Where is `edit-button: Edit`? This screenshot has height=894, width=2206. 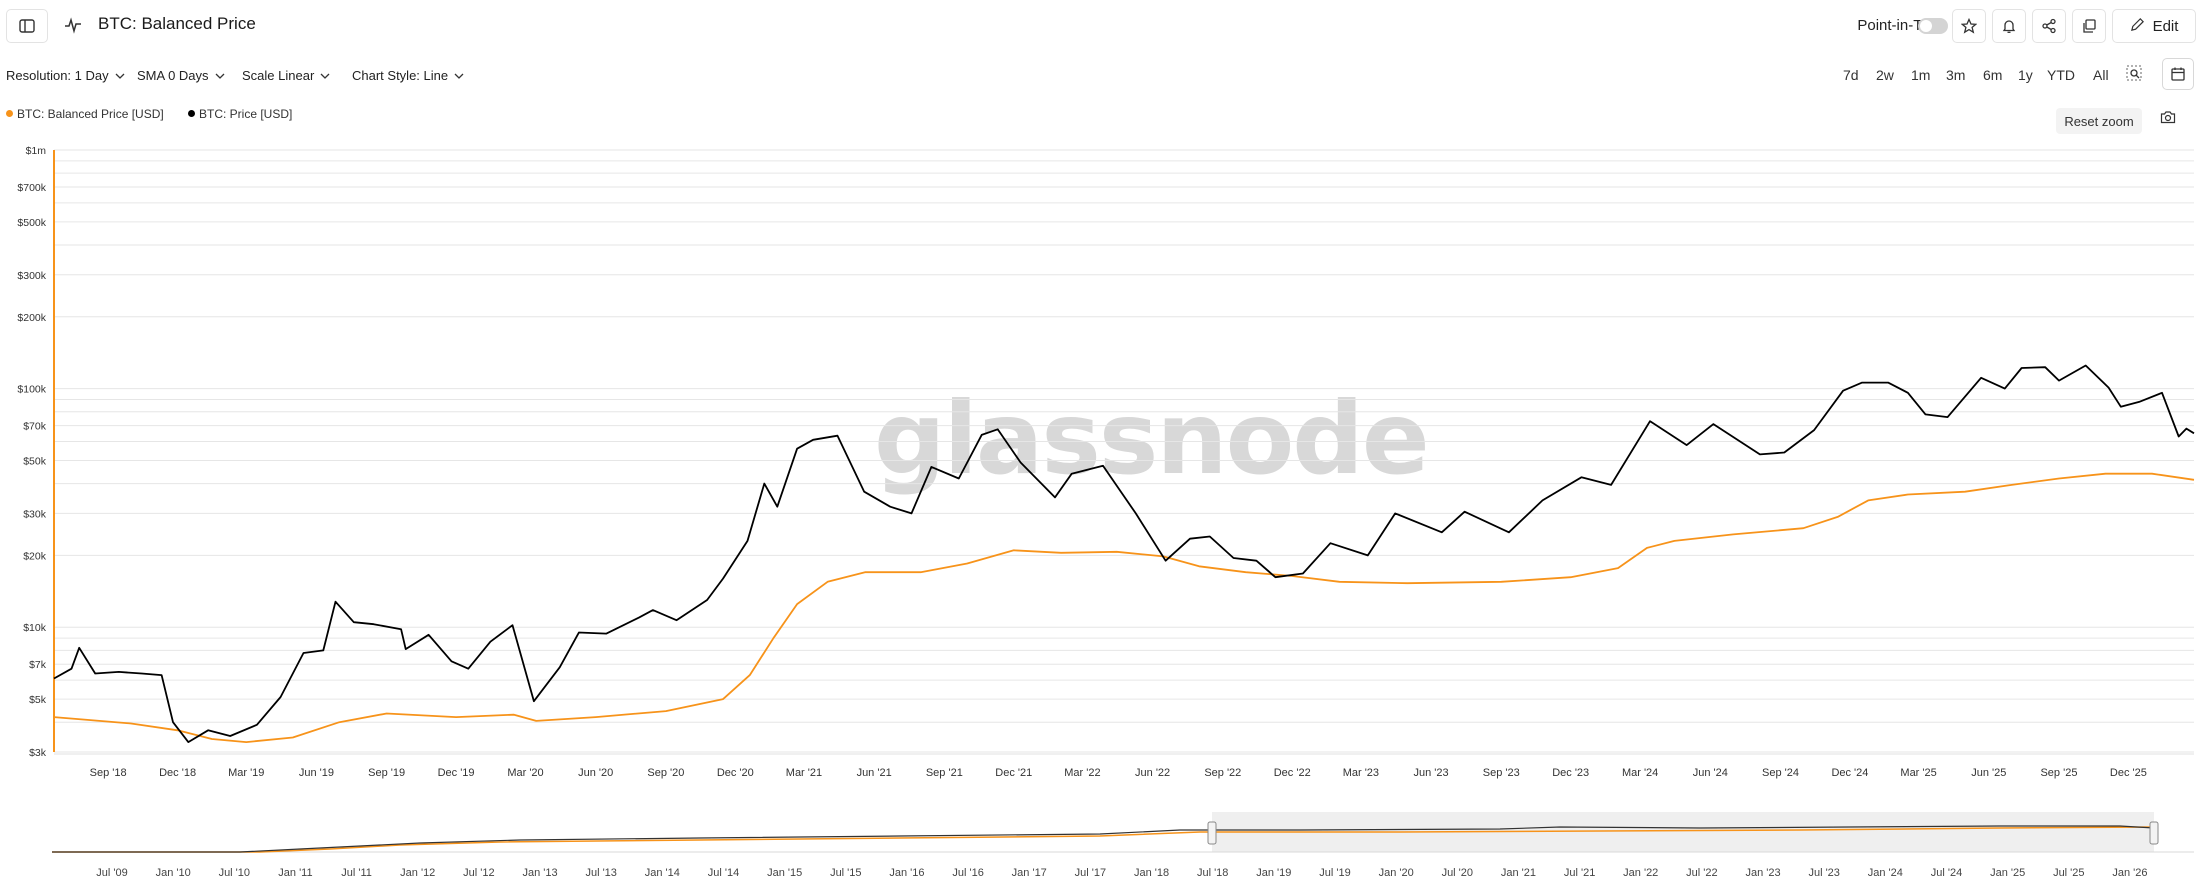 edit-button: Edit is located at coordinates (2154, 26).